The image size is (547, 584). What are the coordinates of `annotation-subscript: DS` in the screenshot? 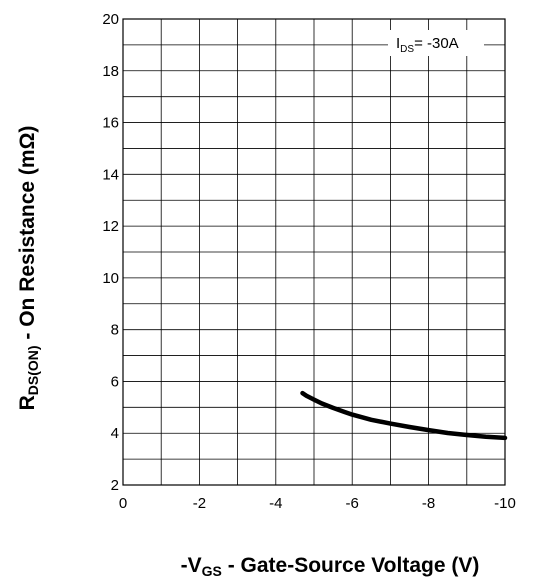 It's located at (407, 49).